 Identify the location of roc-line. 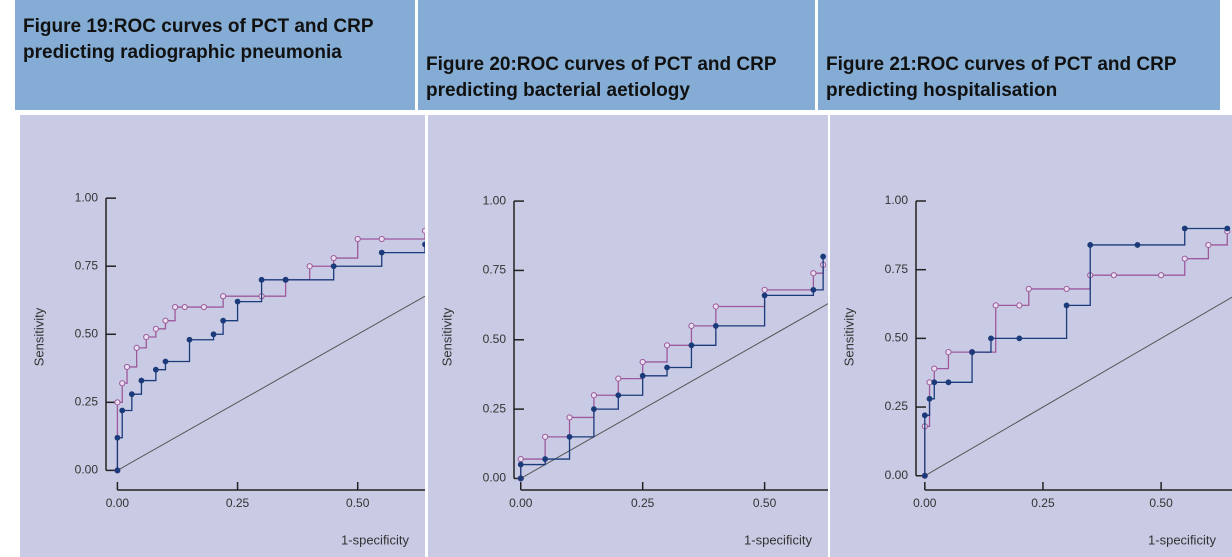
(672, 371).